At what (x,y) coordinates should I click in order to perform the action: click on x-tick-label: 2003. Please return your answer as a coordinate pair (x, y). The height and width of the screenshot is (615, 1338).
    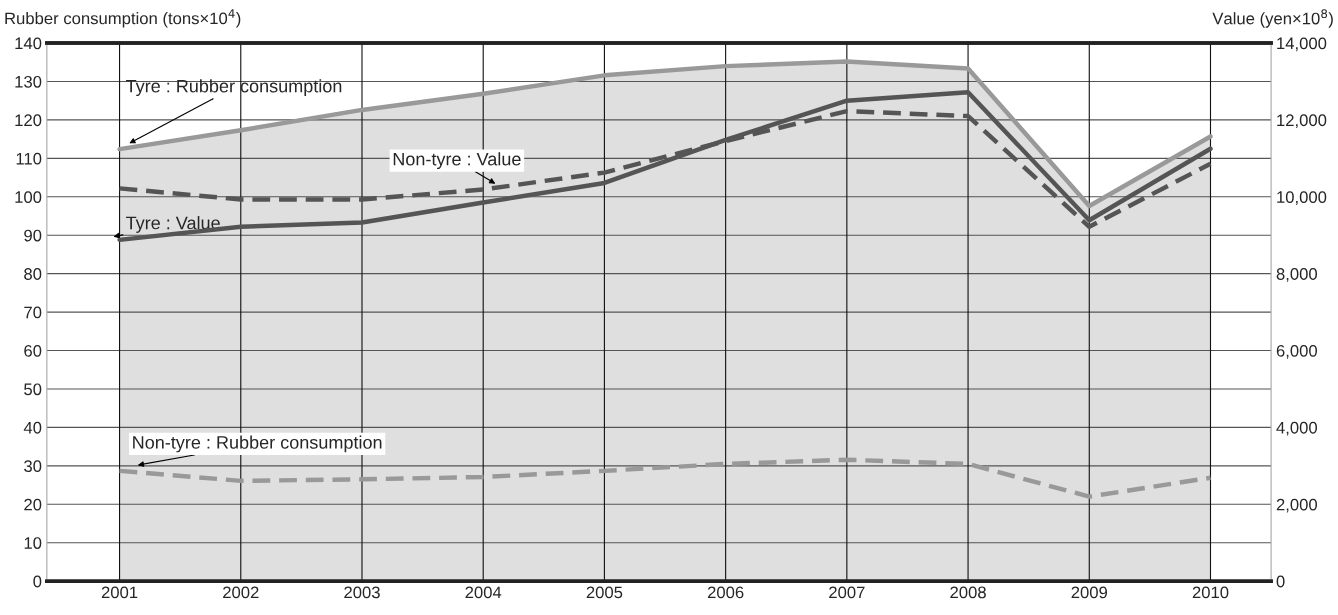
    Looking at the image, I should click on (362, 592).